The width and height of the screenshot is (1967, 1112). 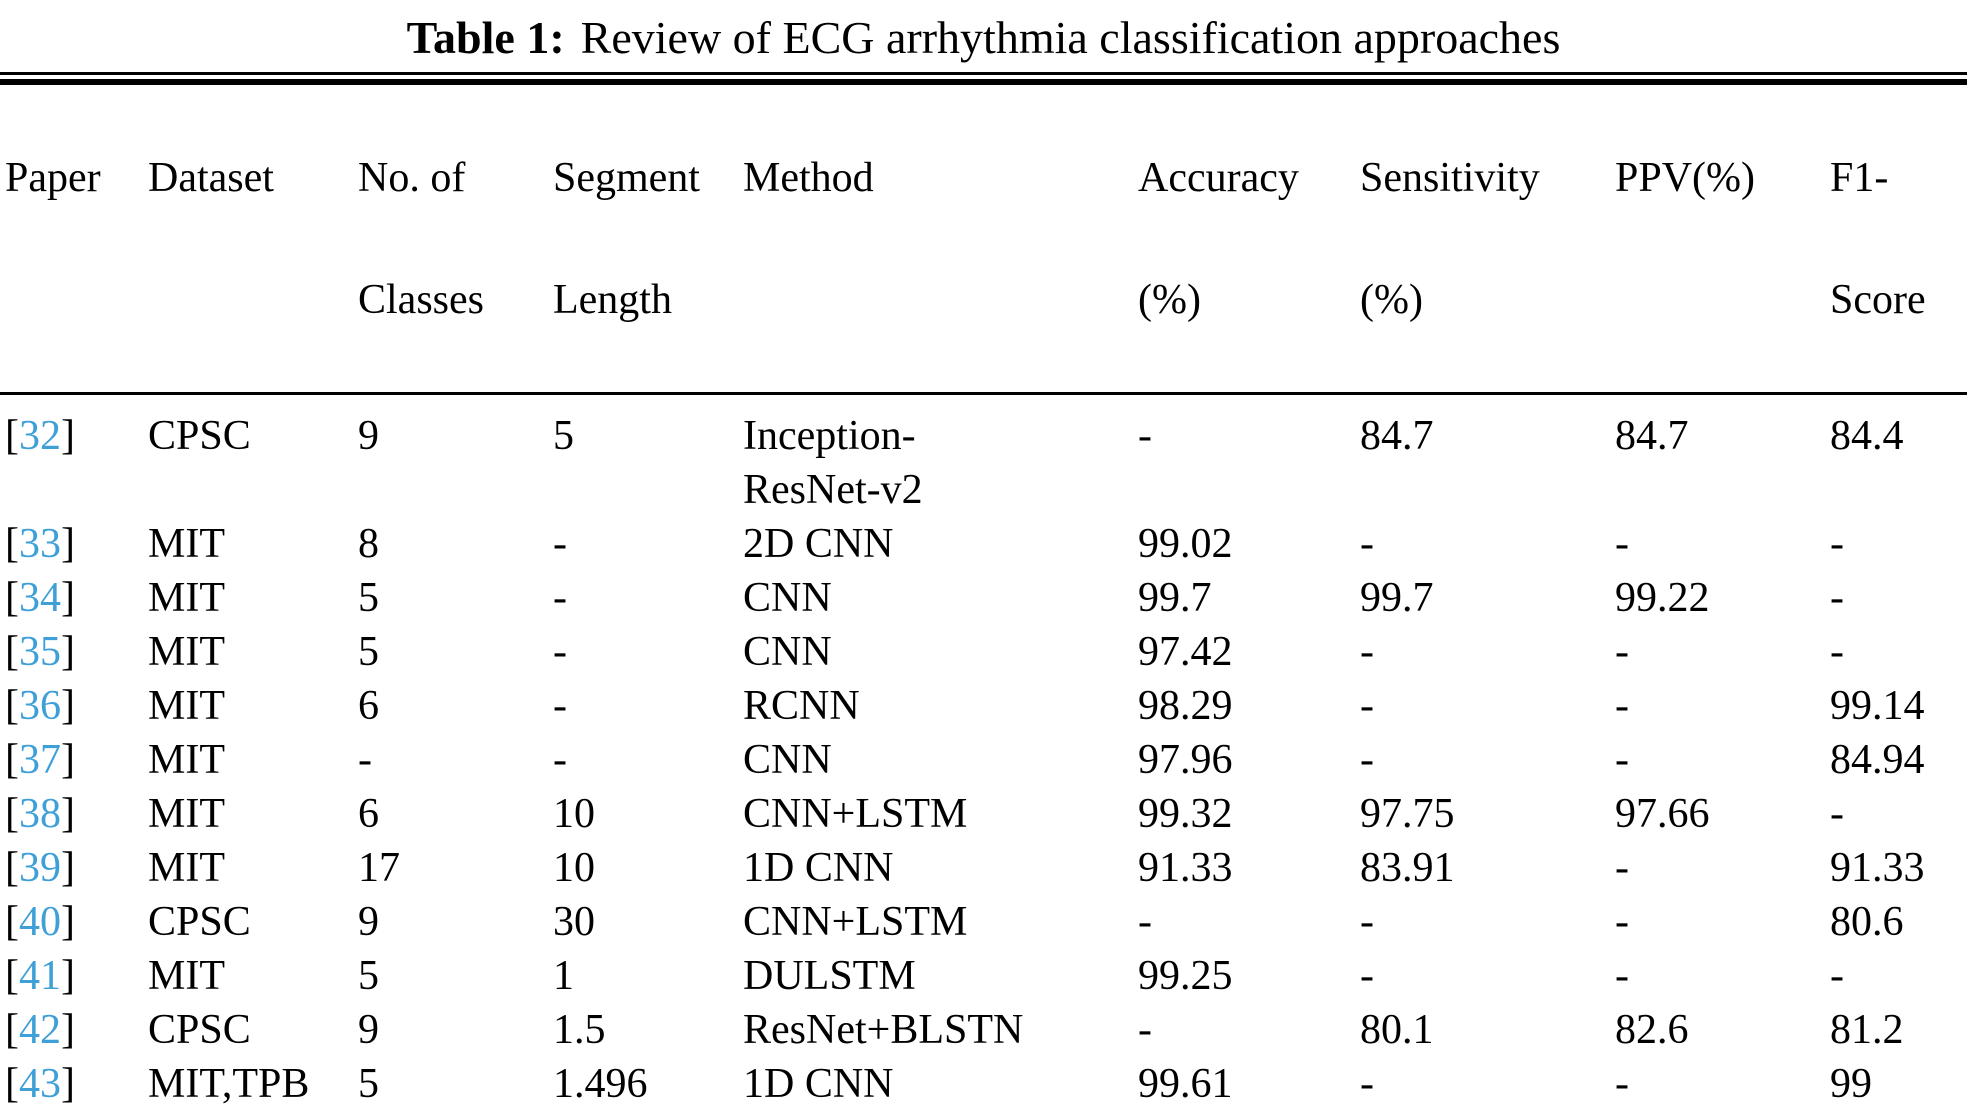 What do you see at coordinates (829, 976) in the screenshot?
I see `cell-method: DULSTM` at bounding box center [829, 976].